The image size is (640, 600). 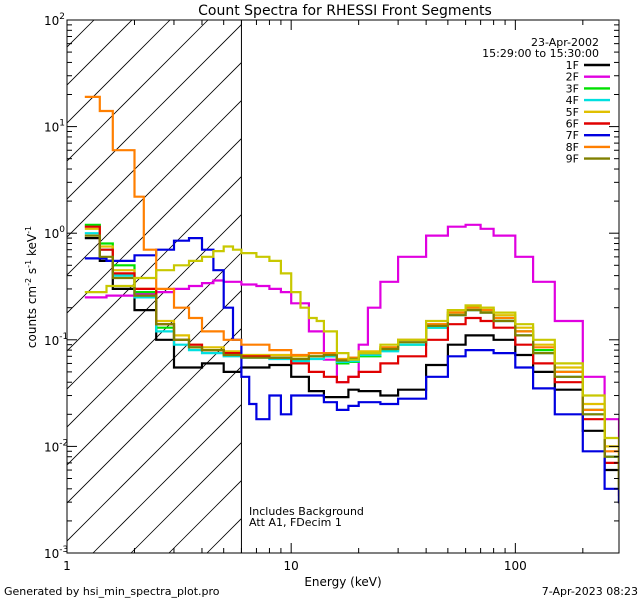 What do you see at coordinates (572, 124) in the screenshot?
I see `legend-label-6F: 6F` at bounding box center [572, 124].